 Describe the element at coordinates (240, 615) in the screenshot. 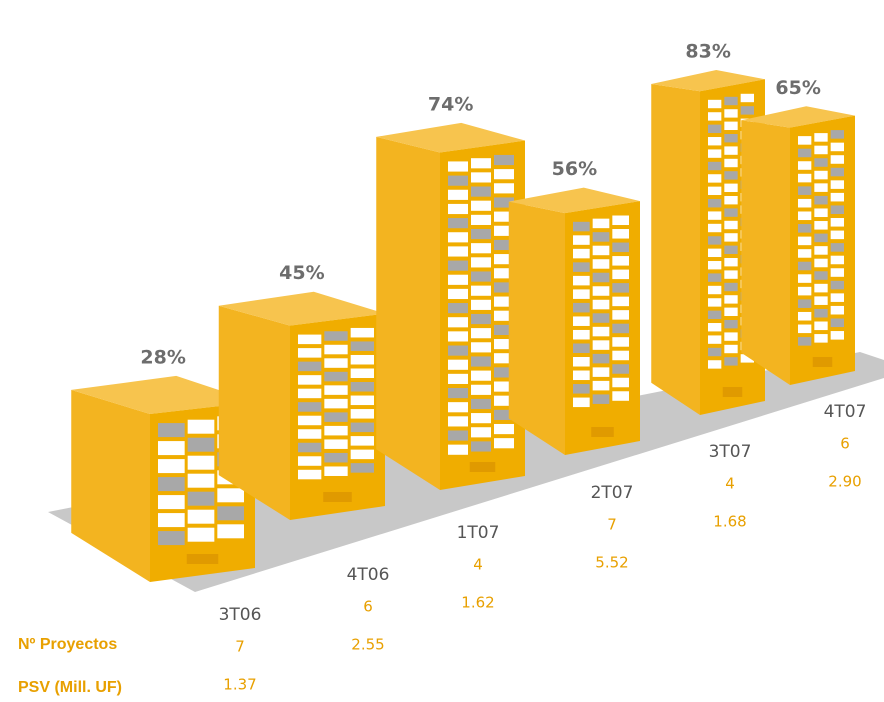

I see `category-label: 3T06` at that location.